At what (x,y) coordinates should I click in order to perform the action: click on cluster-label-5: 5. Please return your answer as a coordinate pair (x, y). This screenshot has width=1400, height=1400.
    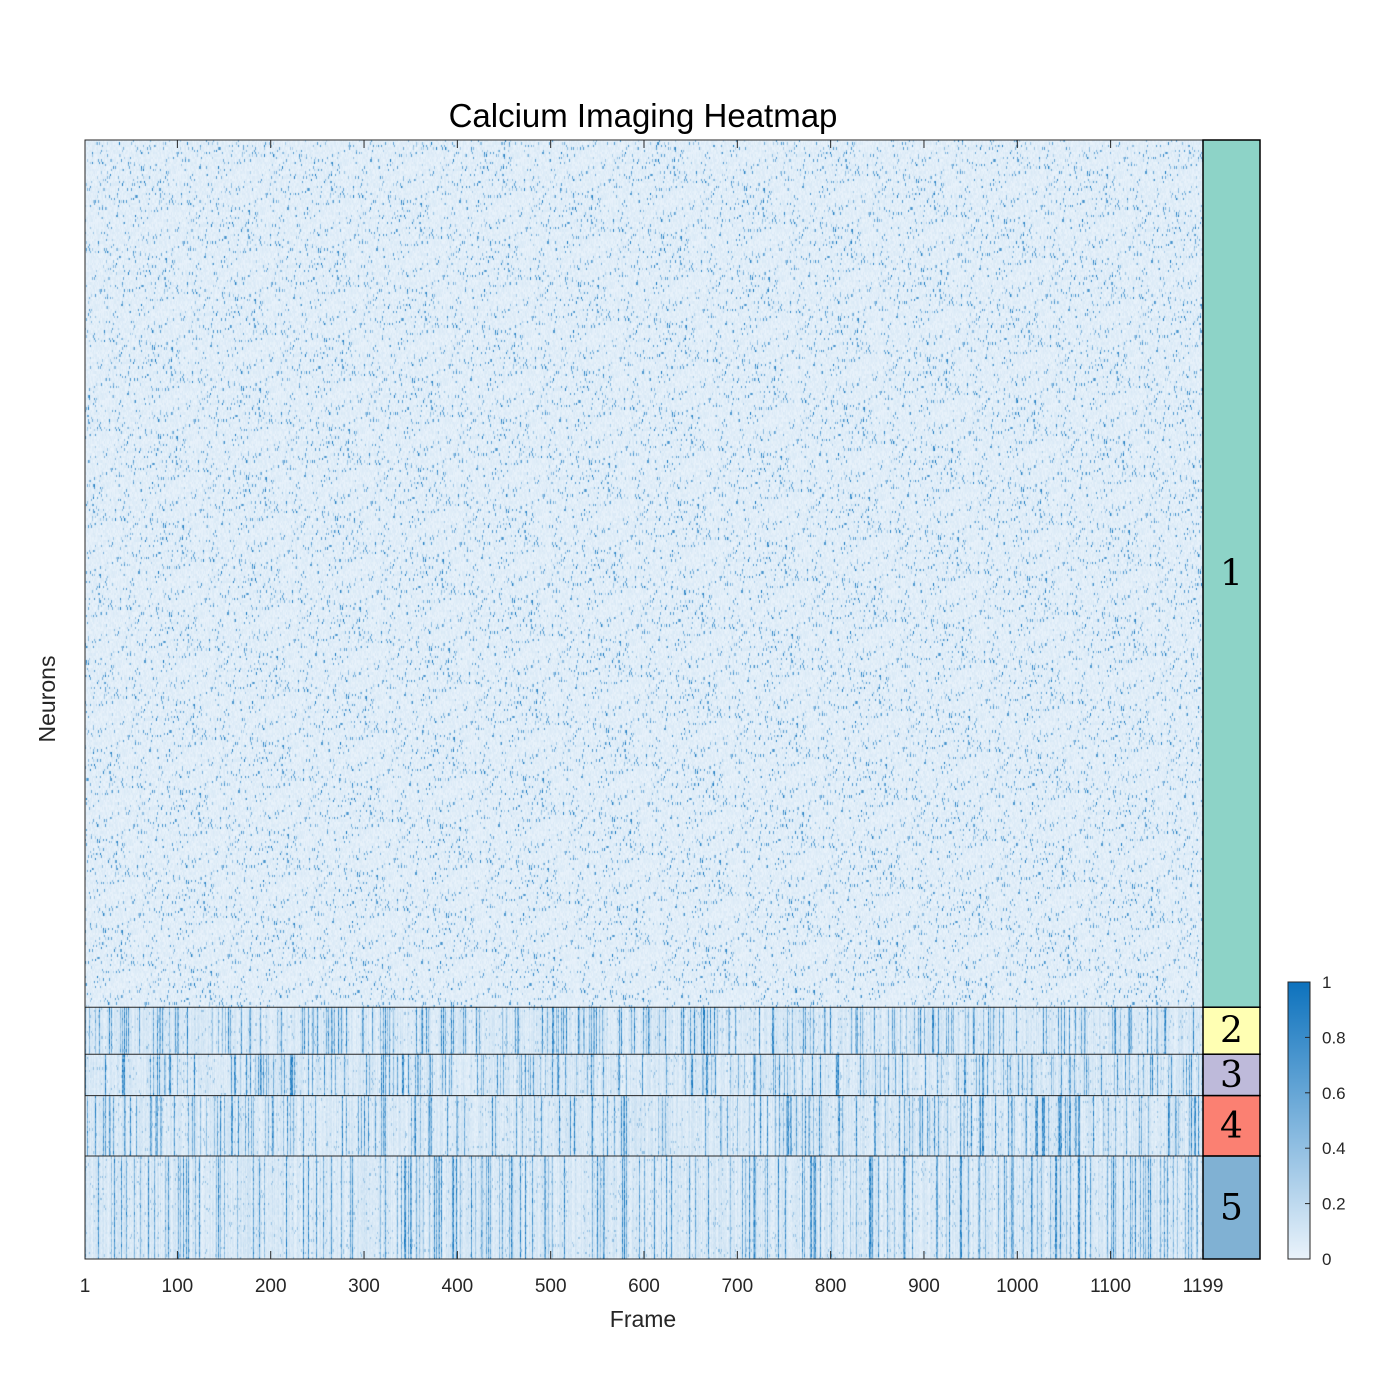
    Looking at the image, I should click on (1231, 1208).